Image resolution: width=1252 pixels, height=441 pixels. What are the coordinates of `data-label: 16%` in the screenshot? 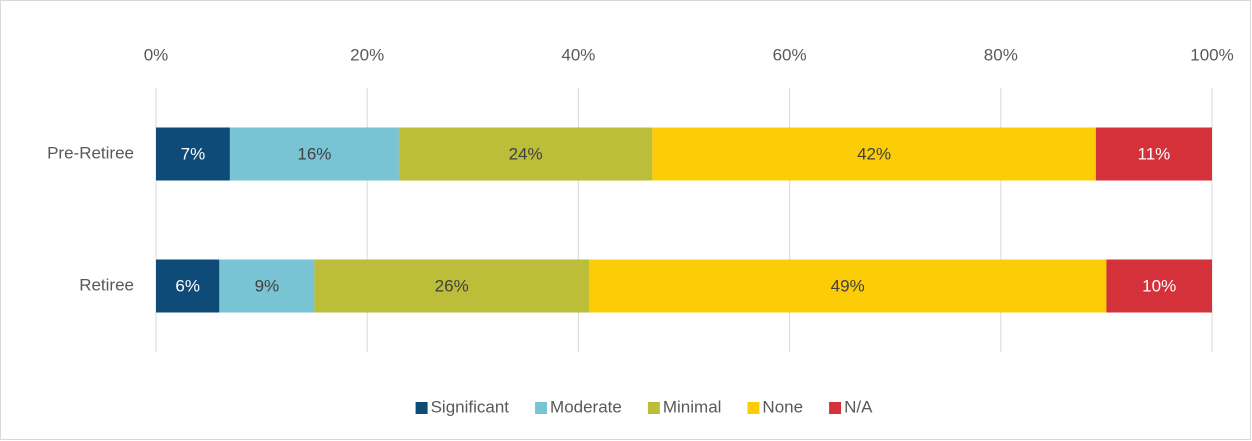 It's located at (314, 153).